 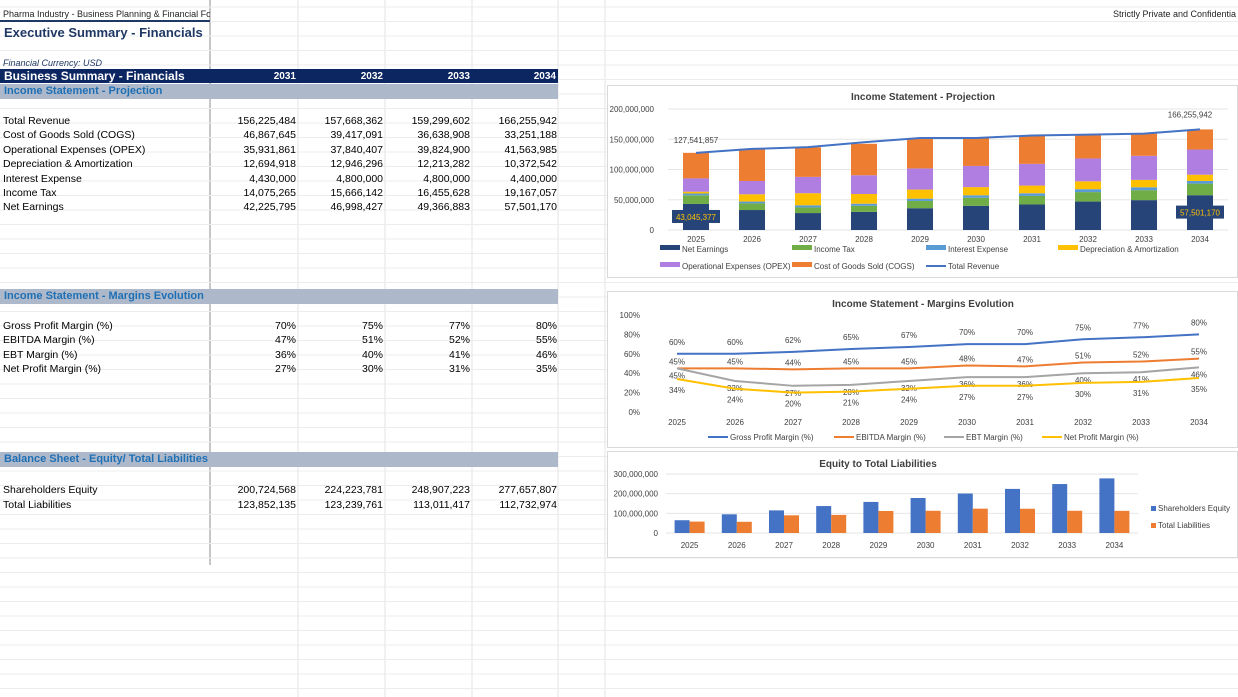 I want to click on row-value: 40%, so click(x=372, y=354).